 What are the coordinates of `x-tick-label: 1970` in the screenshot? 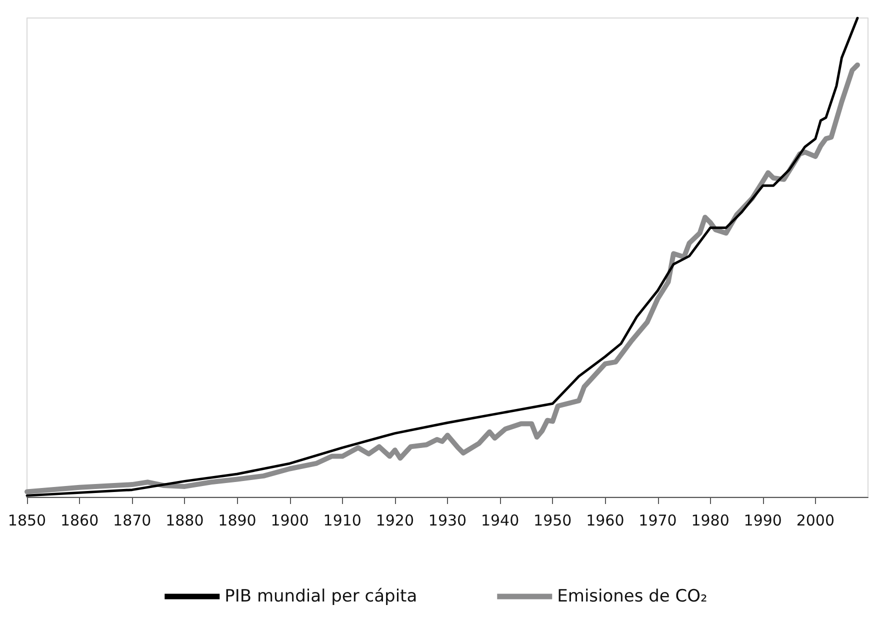 It's located at (657, 521).